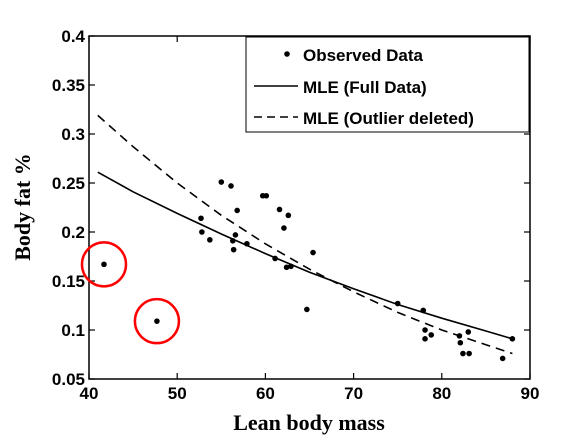 This screenshot has width=587, height=440. What do you see at coordinates (388, 118) in the screenshot?
I see `legend-label-outlier-deleted: MLE (Outlier deleted)` at bounding box center [388, 118].